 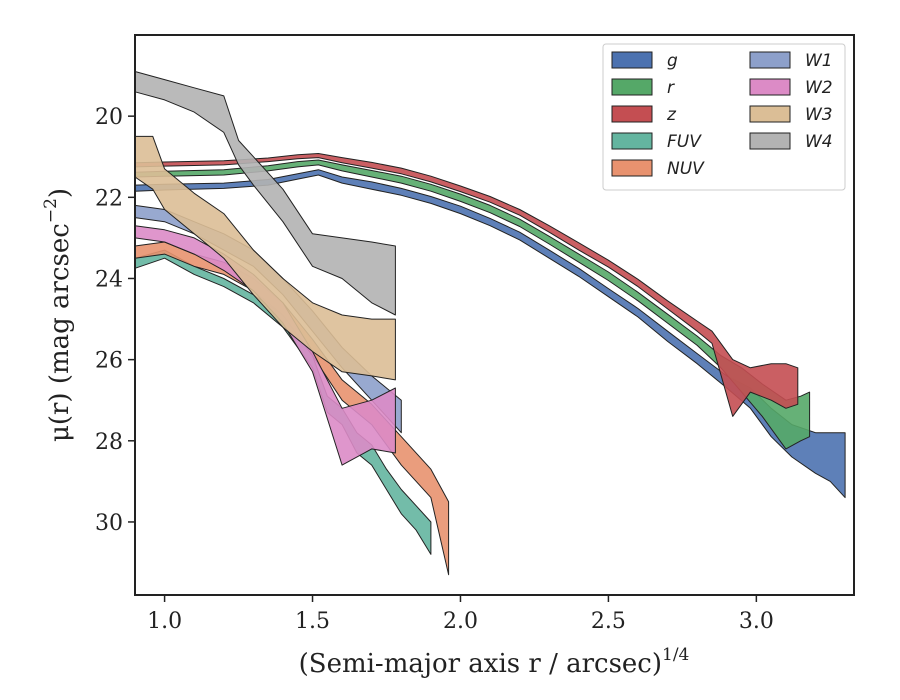 What do you see at coordinates (265, 193) in the screenshot?
I see `series-band-w4` at bounding box center [265, 193].